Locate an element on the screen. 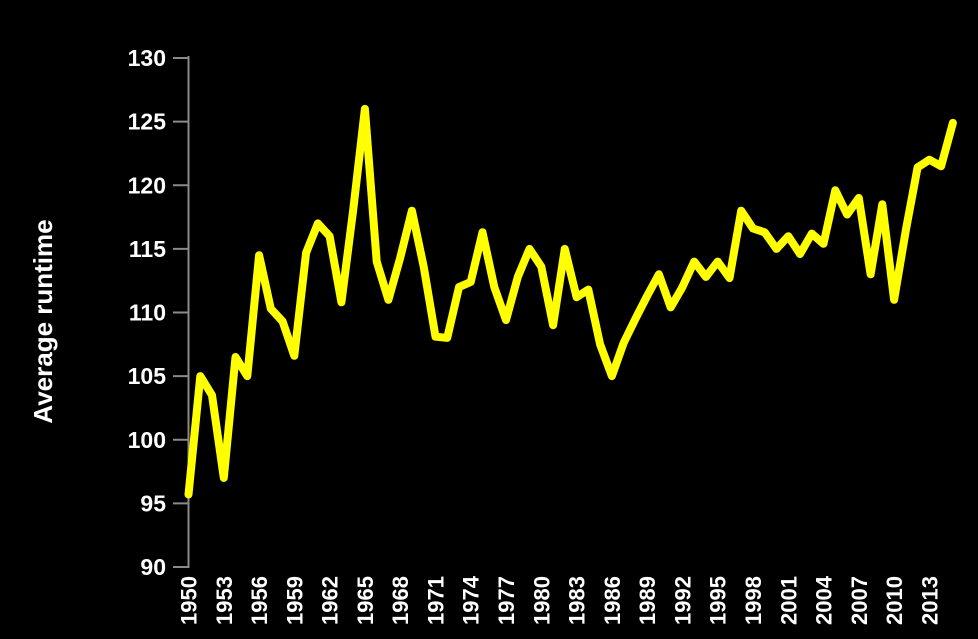 Image resolution: width=978 pixels, height=639 pixels. x-tick-label: 1971 is located at coordinates (435, 600).